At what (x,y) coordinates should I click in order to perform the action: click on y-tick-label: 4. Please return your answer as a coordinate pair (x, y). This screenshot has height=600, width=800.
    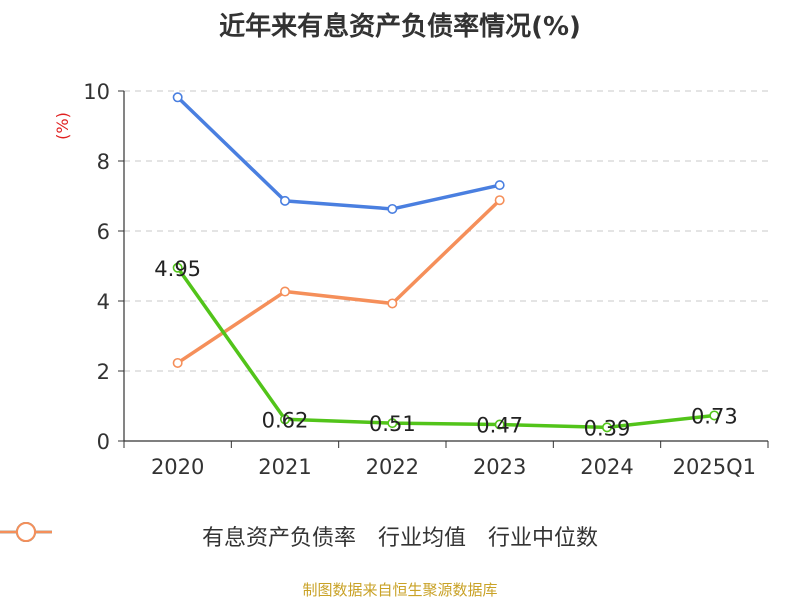
    Looking at the image, I should click on (103, 302).